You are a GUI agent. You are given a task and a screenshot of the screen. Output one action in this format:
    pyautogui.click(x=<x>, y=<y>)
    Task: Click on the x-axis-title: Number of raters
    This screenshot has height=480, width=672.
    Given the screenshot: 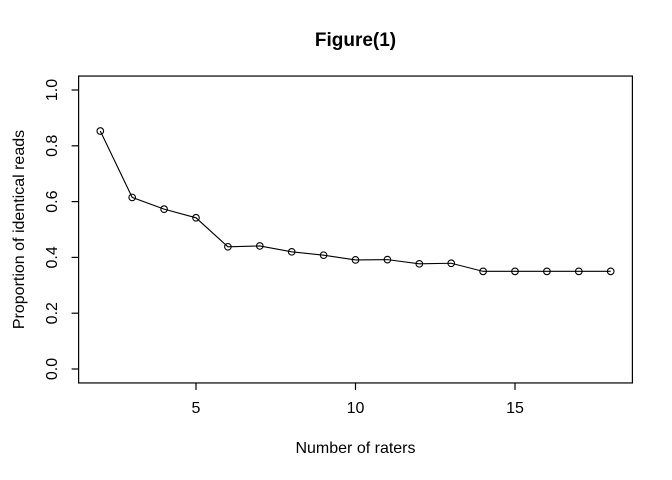 What is the action you would take?
    pyautogui.click(x=355, y=448)
    